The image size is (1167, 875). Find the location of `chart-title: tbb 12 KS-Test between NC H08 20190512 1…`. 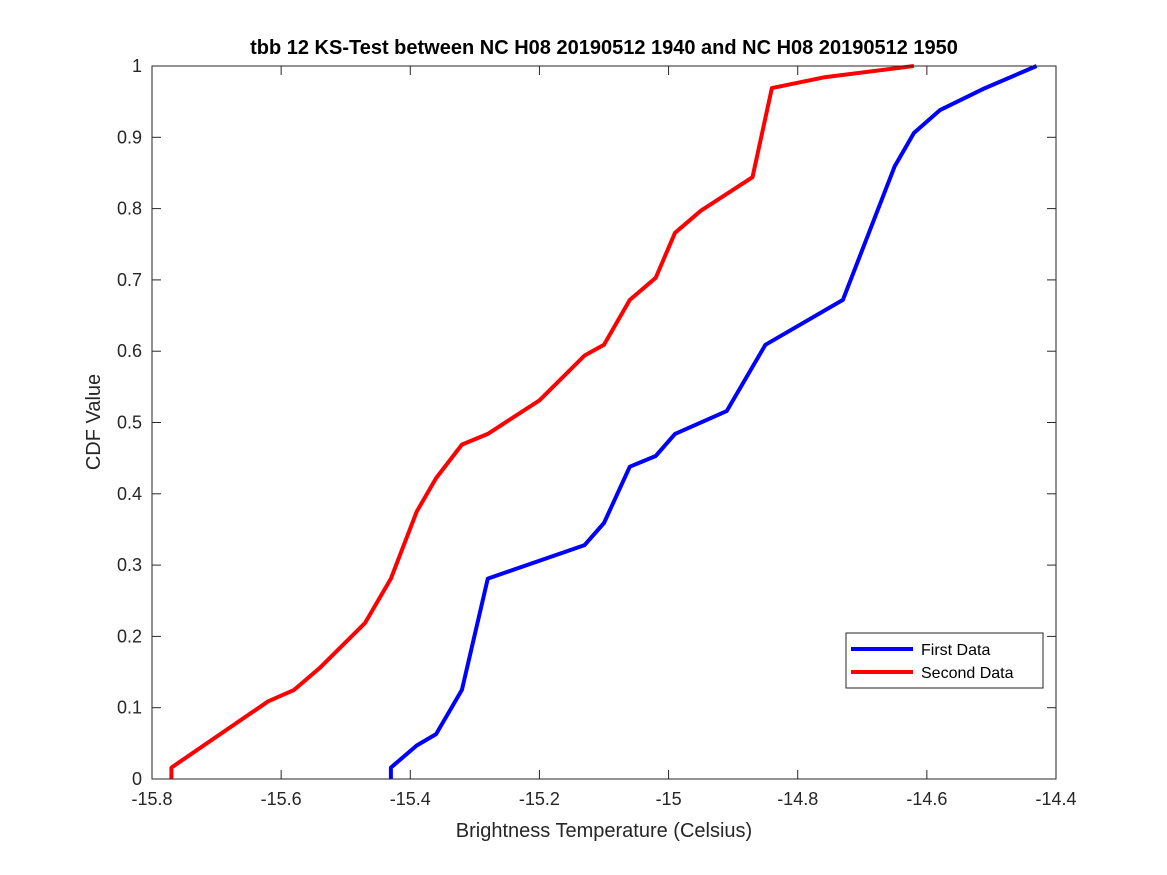

chart-title: tbb 12 KS-Test between NC H08 20190512 1… is located at coordinates (604, 48).